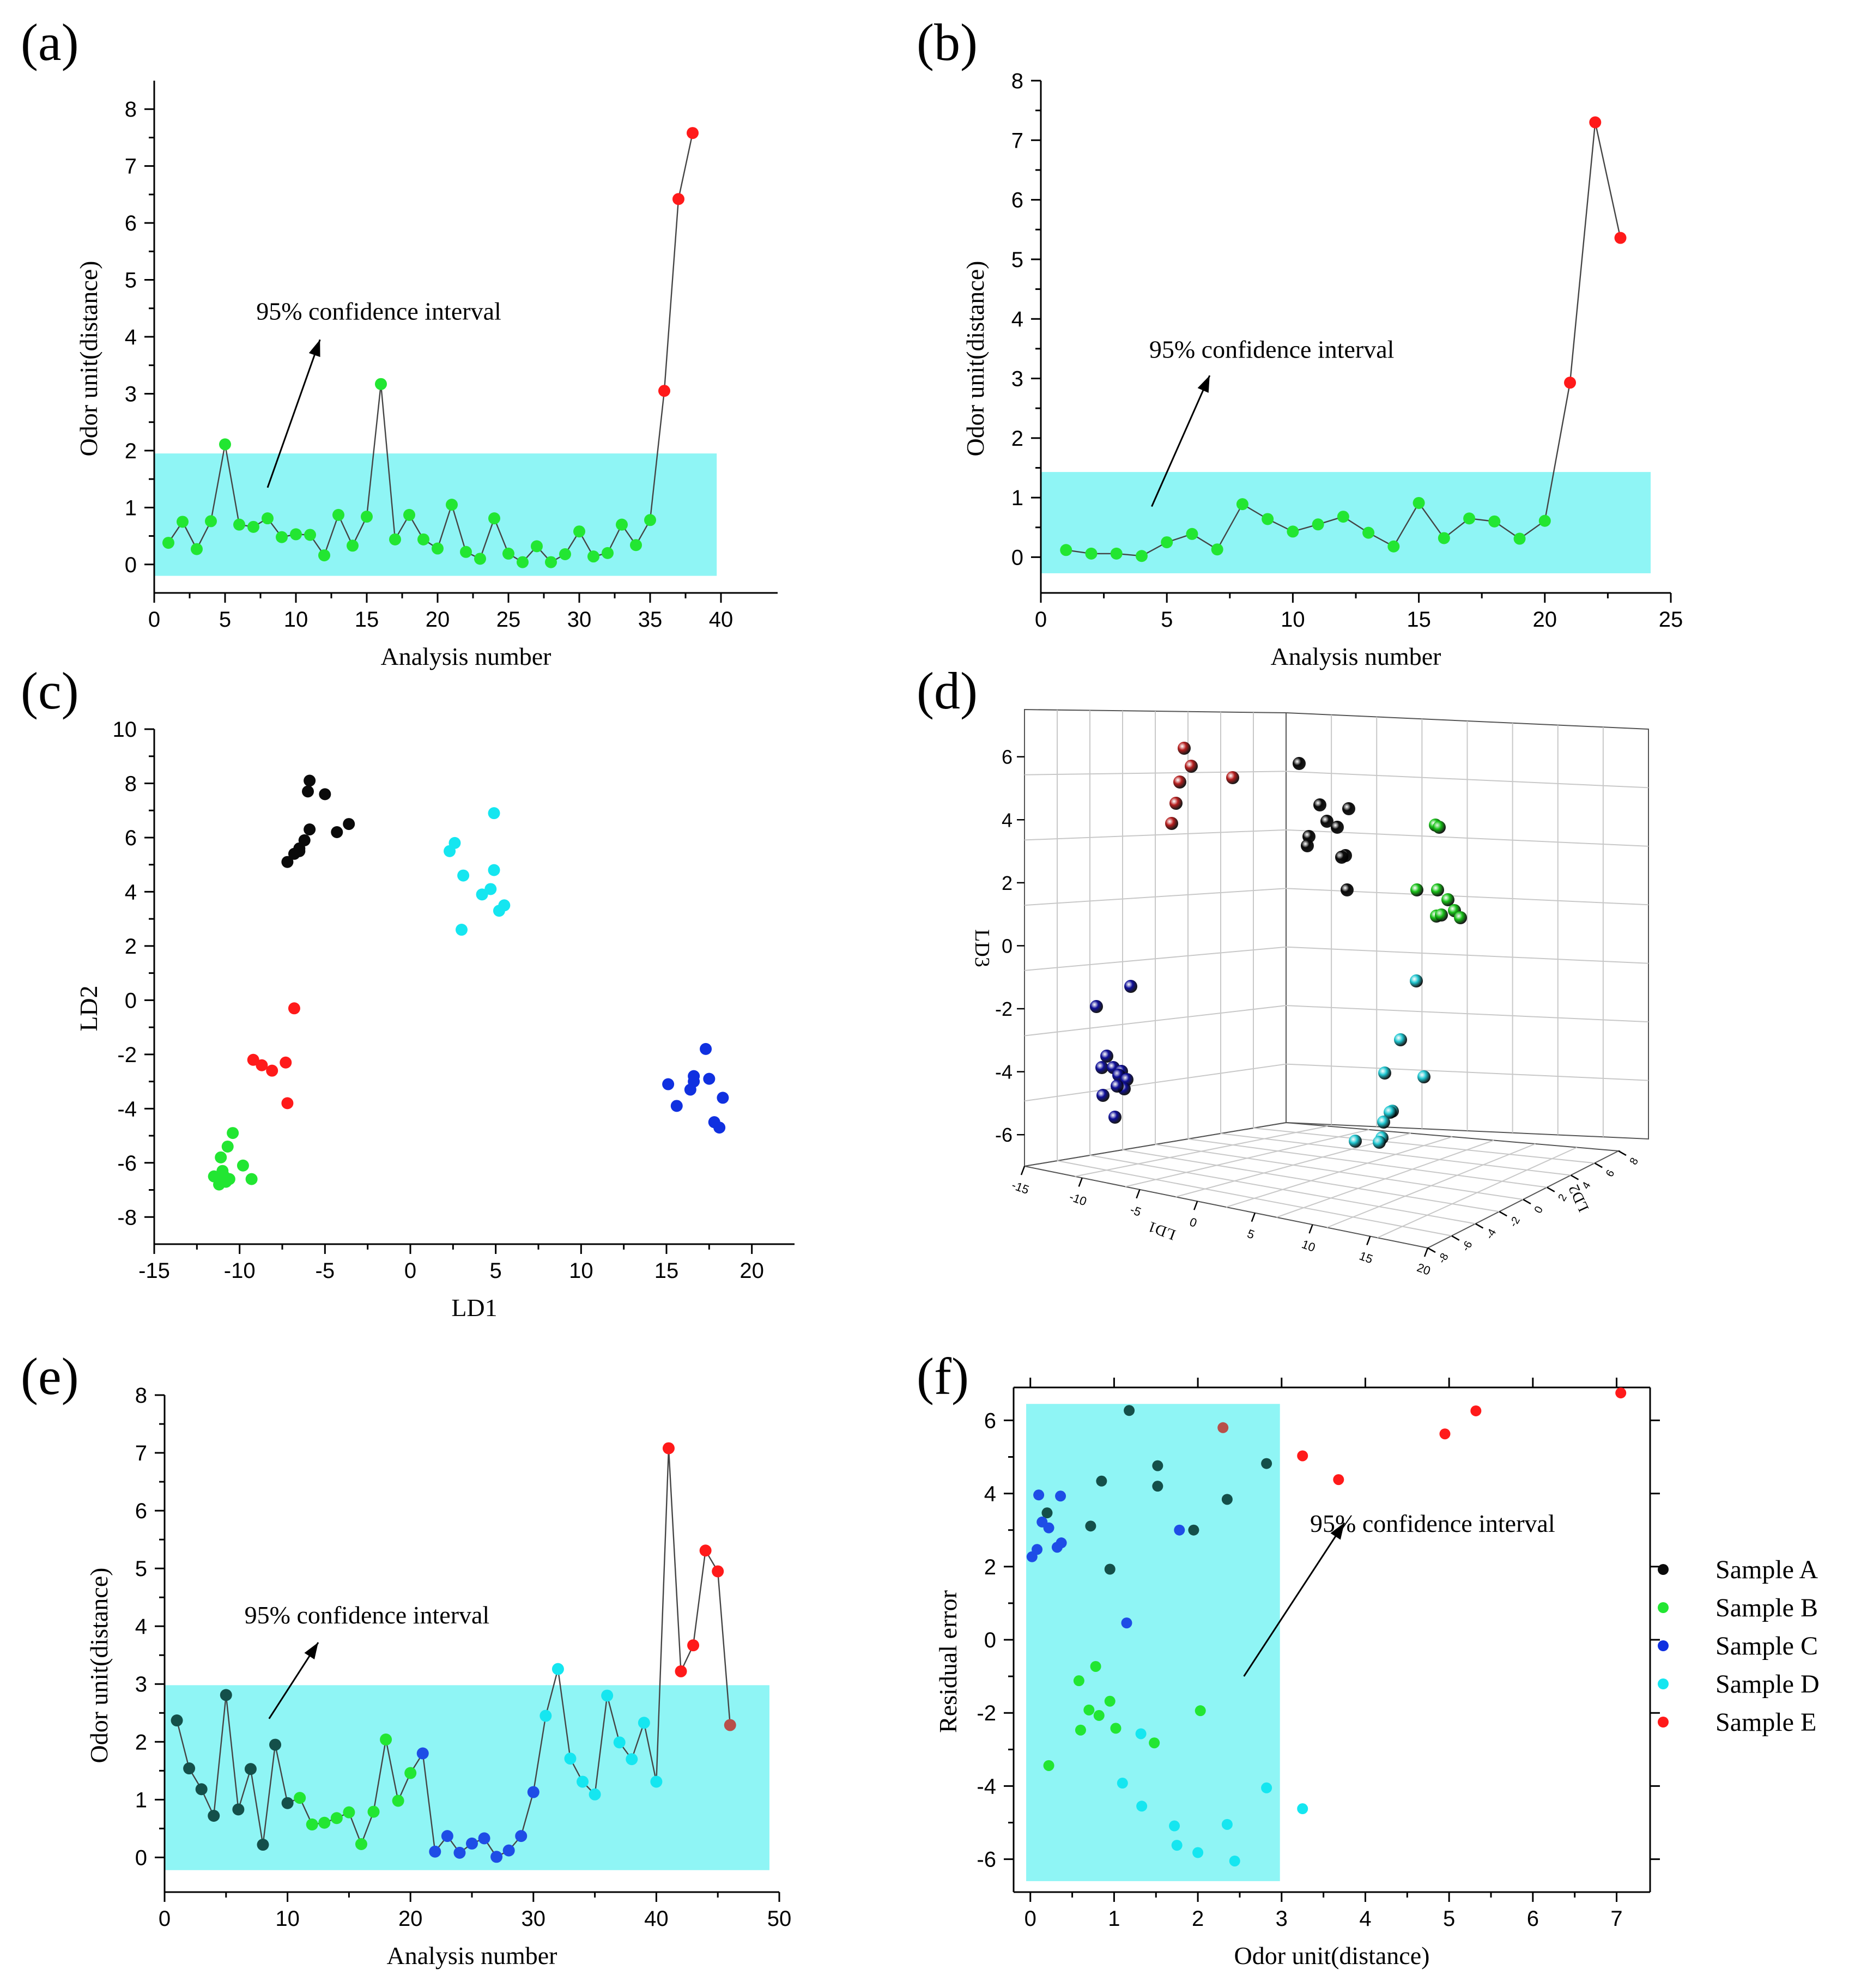 The width and height of the screenshot is (1855, 1988). What do you see at coordinates (314, 348) in the screenshot?
I see `annotation-arrowhead-a` at bounding box center [314, 348].